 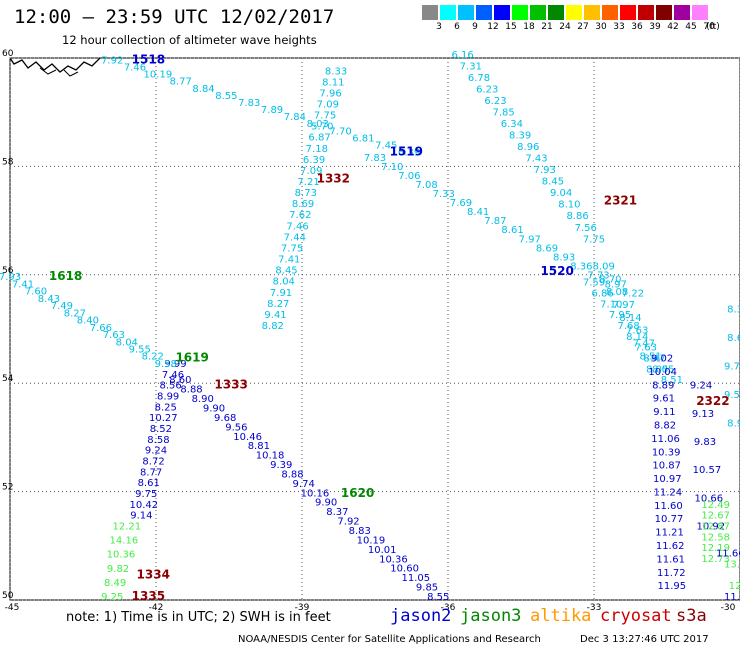 I want to click on wave-height-value: 12.73, so click(x=715, y=559).